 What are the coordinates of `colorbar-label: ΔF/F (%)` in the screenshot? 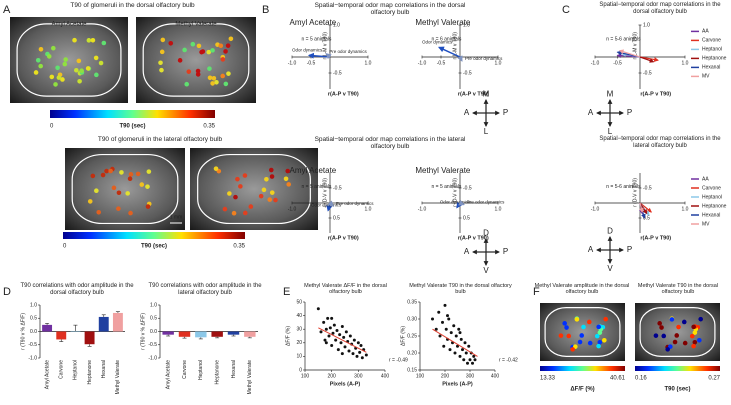 It's located at (582, 390).